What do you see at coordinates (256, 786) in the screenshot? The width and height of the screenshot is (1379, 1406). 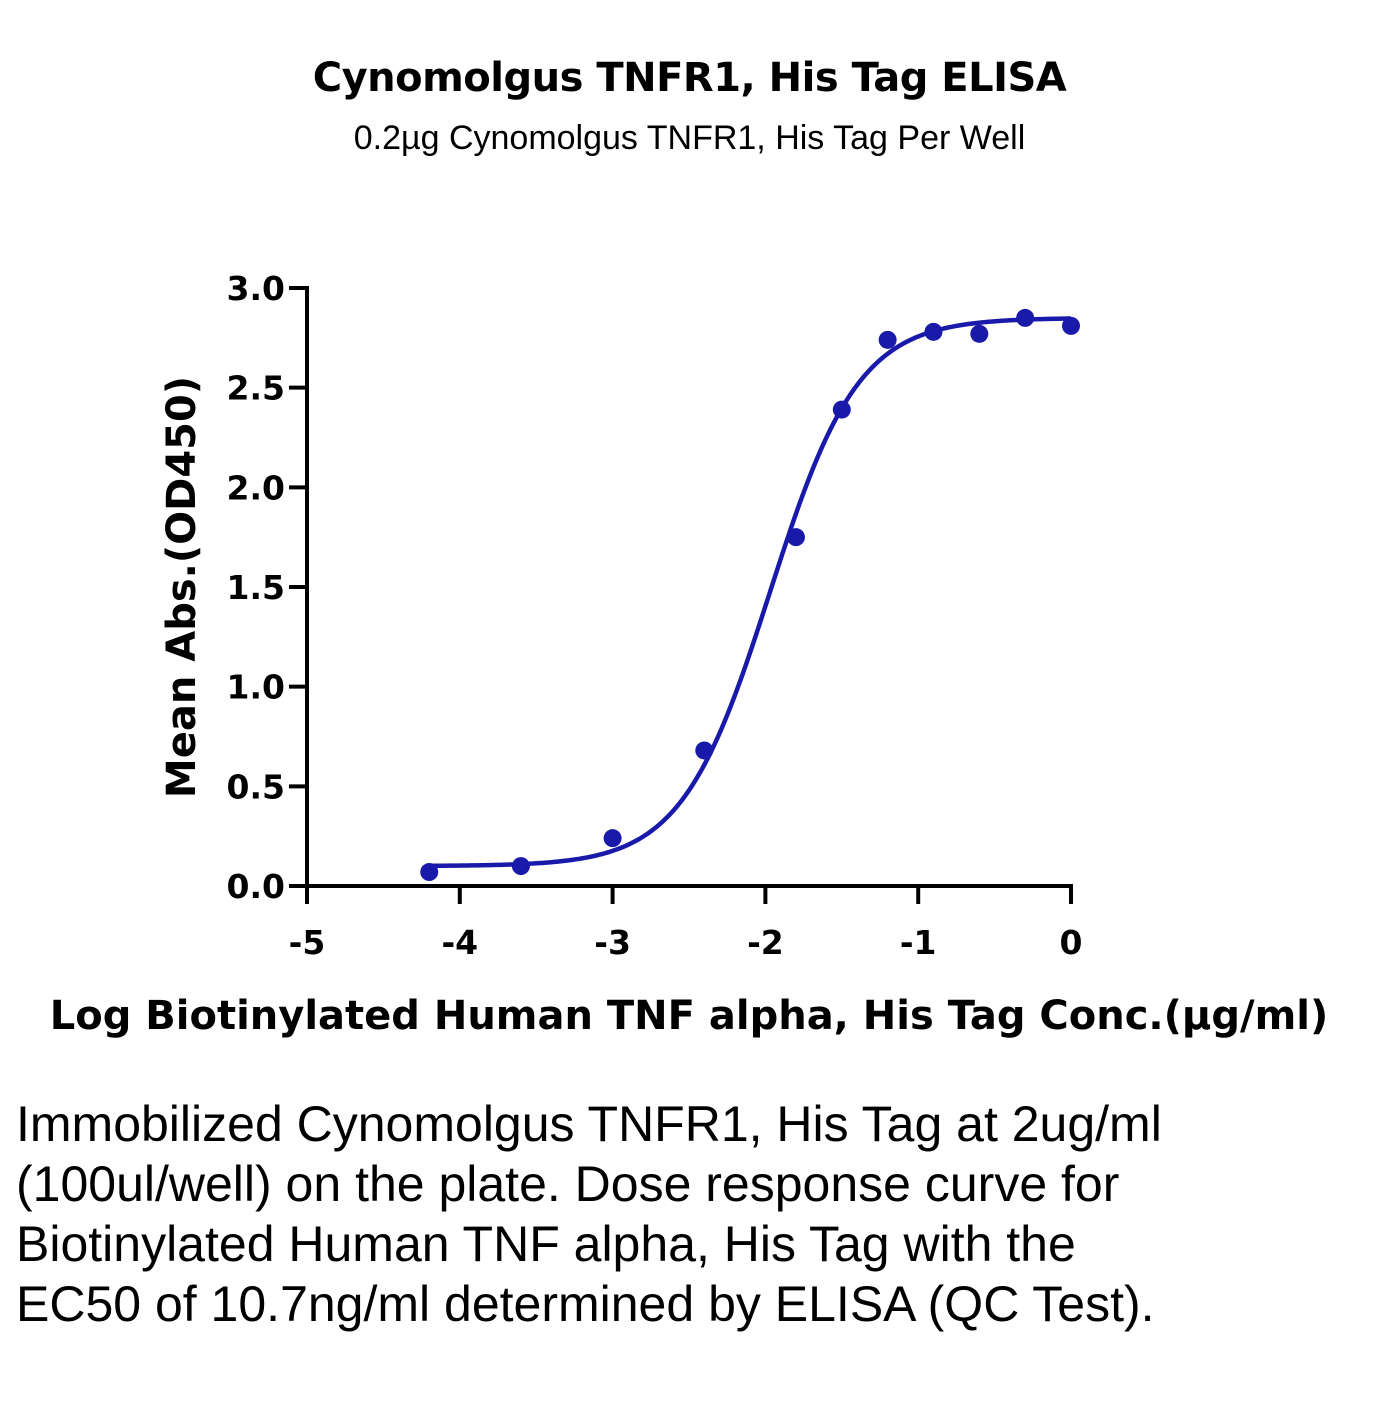 I see `y-tick-label: 0.5` at bounding box center [256, 786].